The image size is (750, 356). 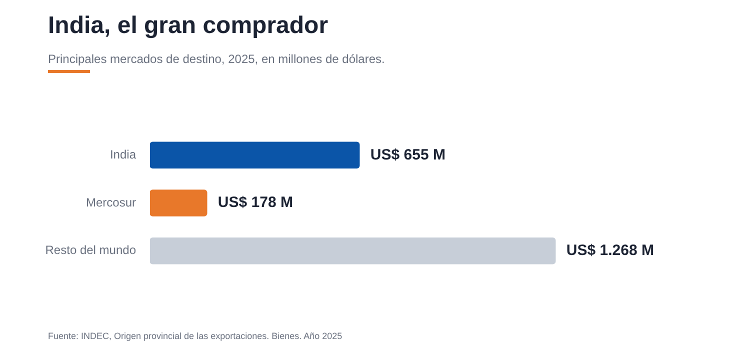 I want to click on data-label: US$ 655 M, so click(x=408, y=155).